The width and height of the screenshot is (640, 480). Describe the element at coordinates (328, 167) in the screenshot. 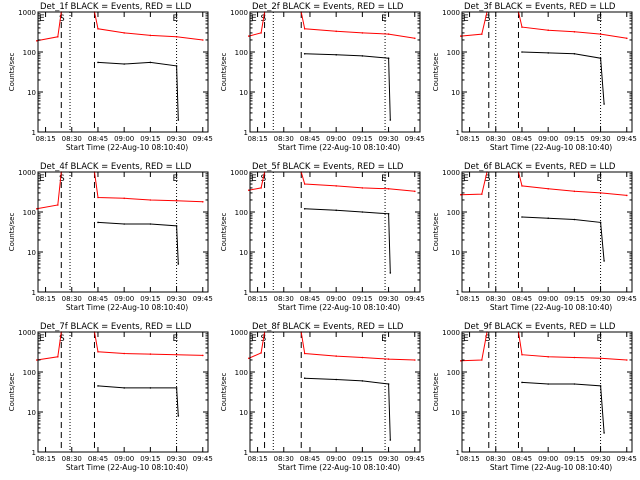

I see `panel-title: Det_5f BLACK = Events, RED = LLD` at that location.